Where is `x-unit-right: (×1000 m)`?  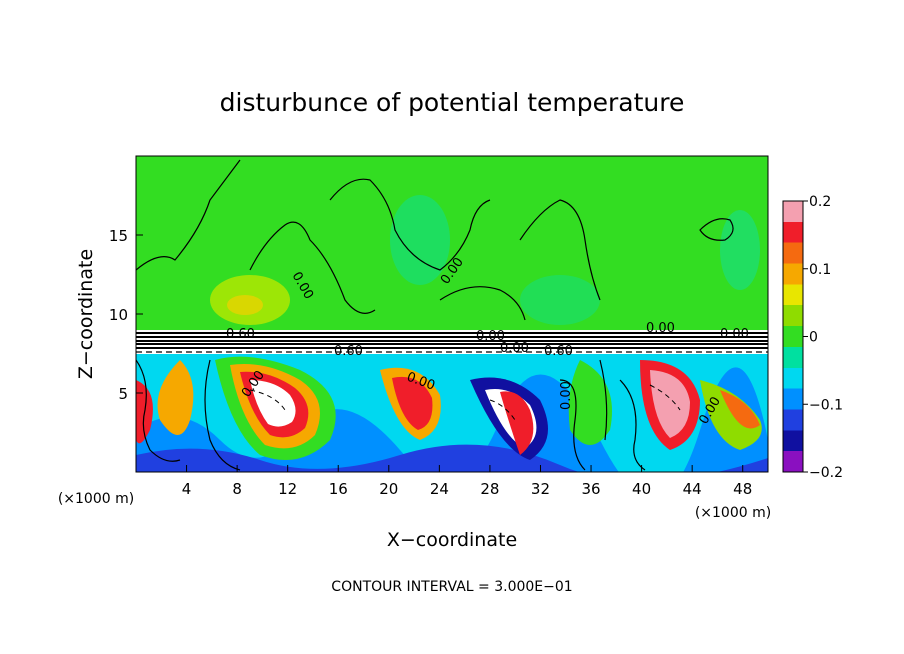 x-unit-right: (×1000 m) is located at coordinates (733, 513).